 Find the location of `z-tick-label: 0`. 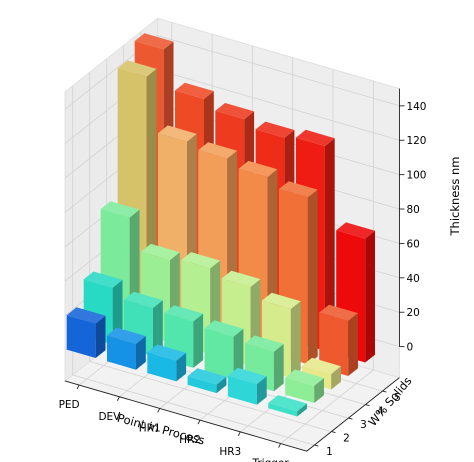

z-tick-label: 0 is located at coordinates (409, 348).